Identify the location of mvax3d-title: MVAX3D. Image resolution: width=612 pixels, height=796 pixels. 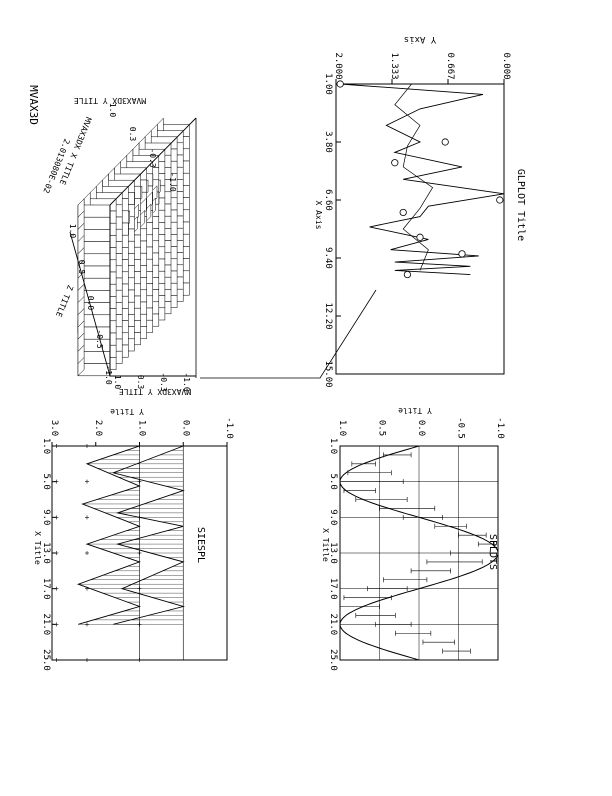
(33, 105).